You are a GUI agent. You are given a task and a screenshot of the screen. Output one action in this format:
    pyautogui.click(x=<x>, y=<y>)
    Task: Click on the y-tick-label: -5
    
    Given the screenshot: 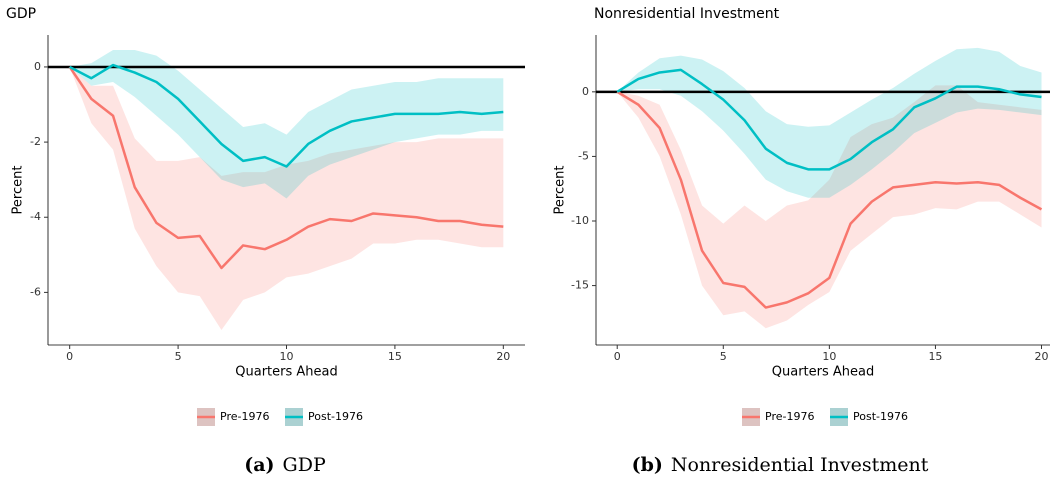 What is the action you would take?
    pyautogui.click(x=583, y=155)
    